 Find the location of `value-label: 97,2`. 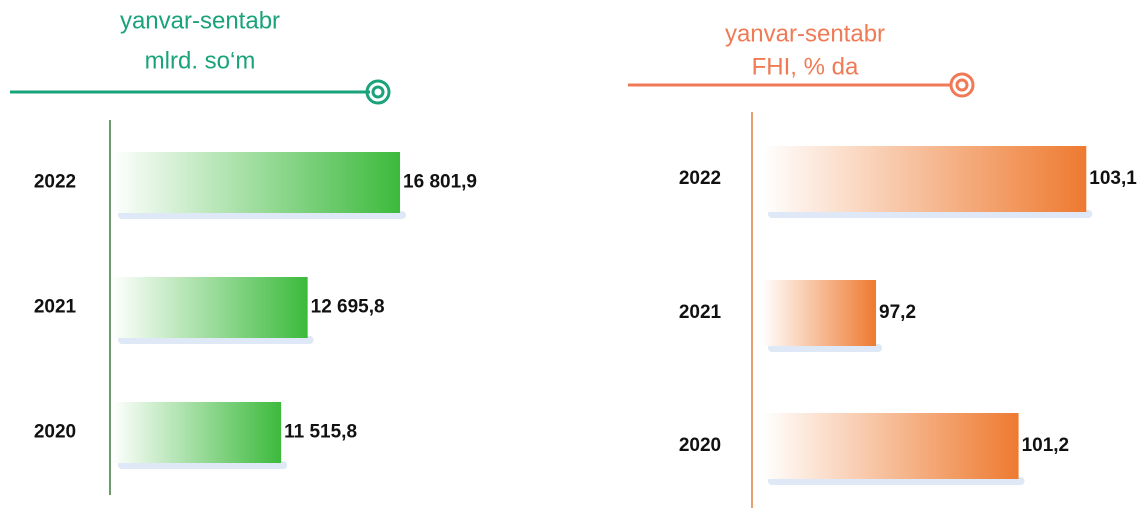

value-label: 97,2 is located at coordinates (897, 312).